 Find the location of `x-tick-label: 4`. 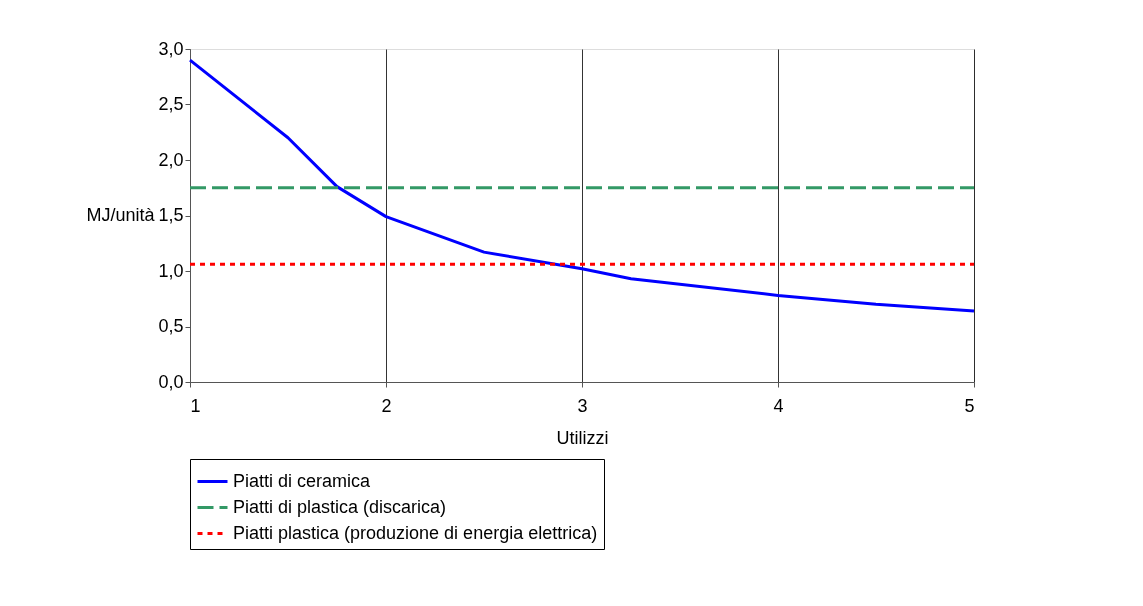

x-tick-label: 4 is located at coordinates (778, 405).